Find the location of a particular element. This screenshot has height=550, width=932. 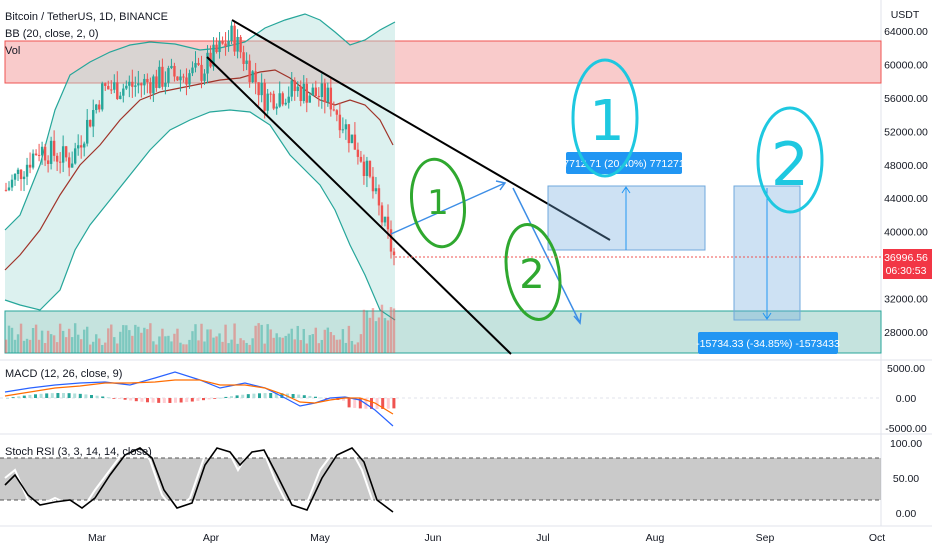

stoch-legend: Stoch RSI (3, 3, 14, 14, close) is located at coordinates (78, 452).